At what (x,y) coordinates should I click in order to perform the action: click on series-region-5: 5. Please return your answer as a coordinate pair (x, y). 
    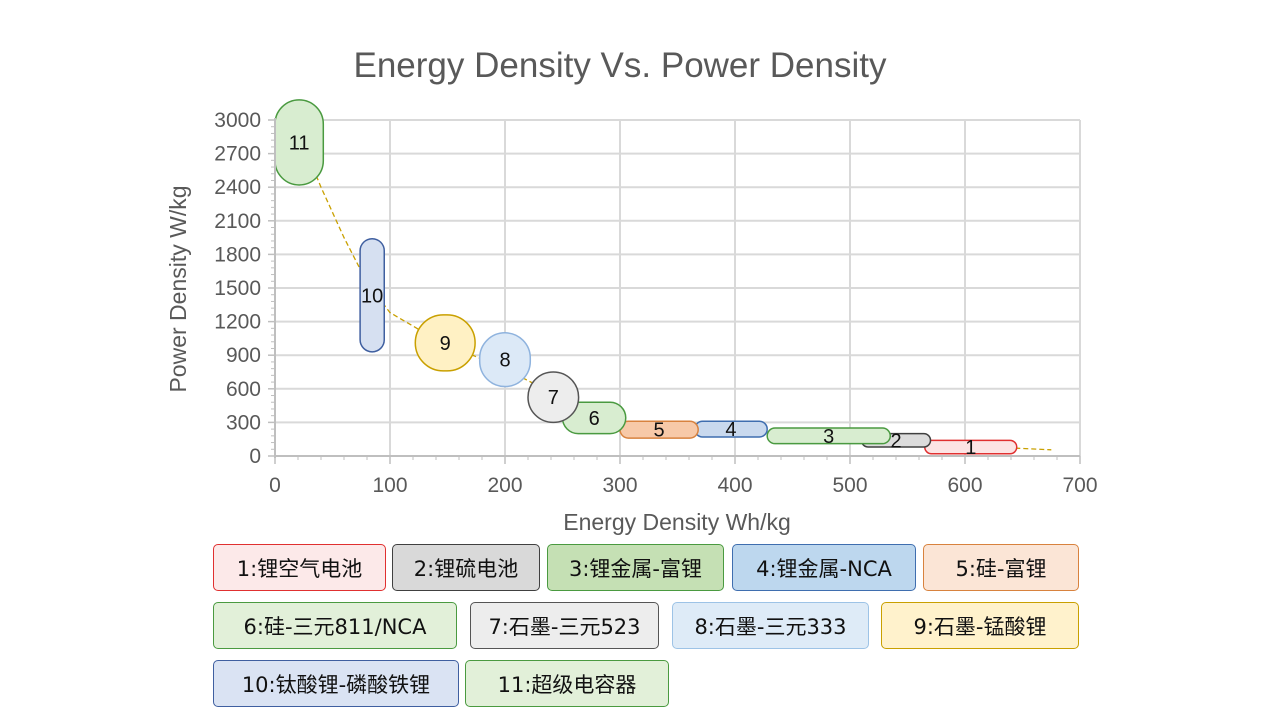
    Looking at the image, I should click on (659, 431).